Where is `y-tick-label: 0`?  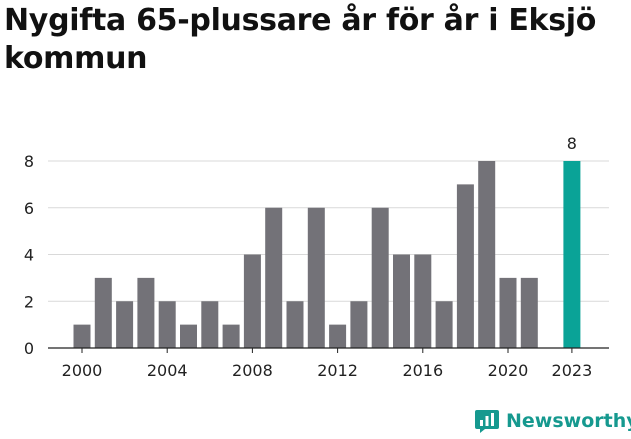
y-tick-label: 0 is located at coordinates (29, 348).